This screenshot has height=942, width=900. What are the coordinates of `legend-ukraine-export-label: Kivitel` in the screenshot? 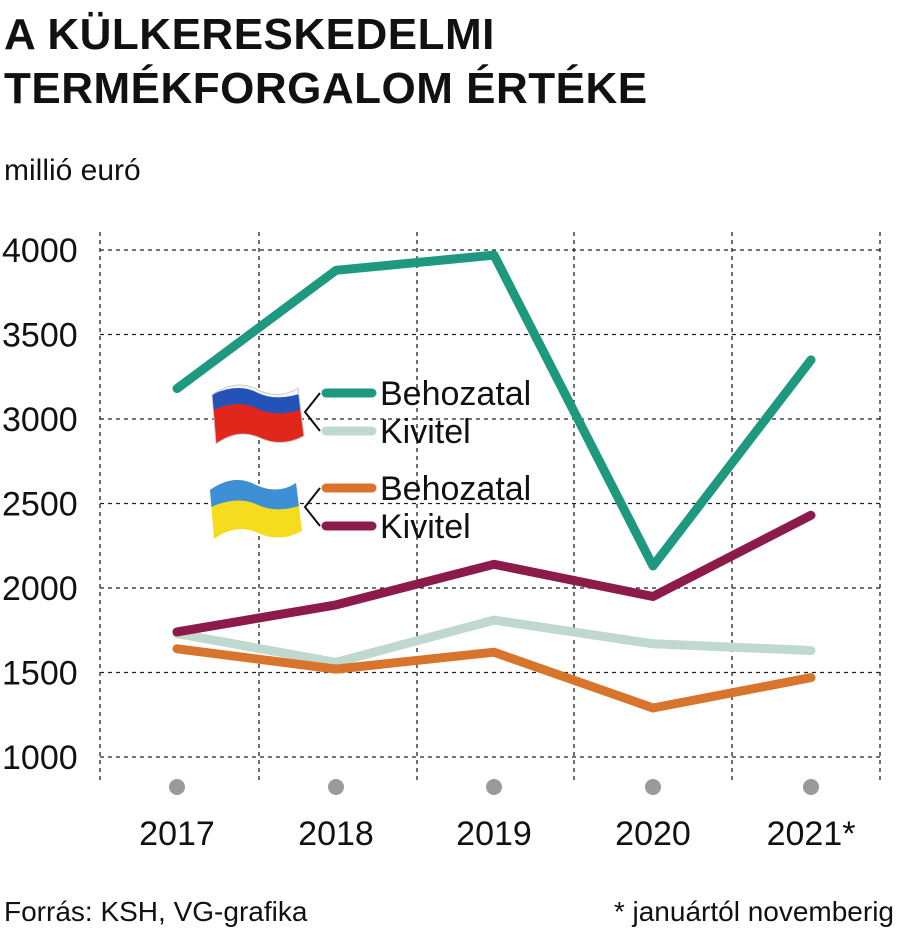 It's located at (425, 527).